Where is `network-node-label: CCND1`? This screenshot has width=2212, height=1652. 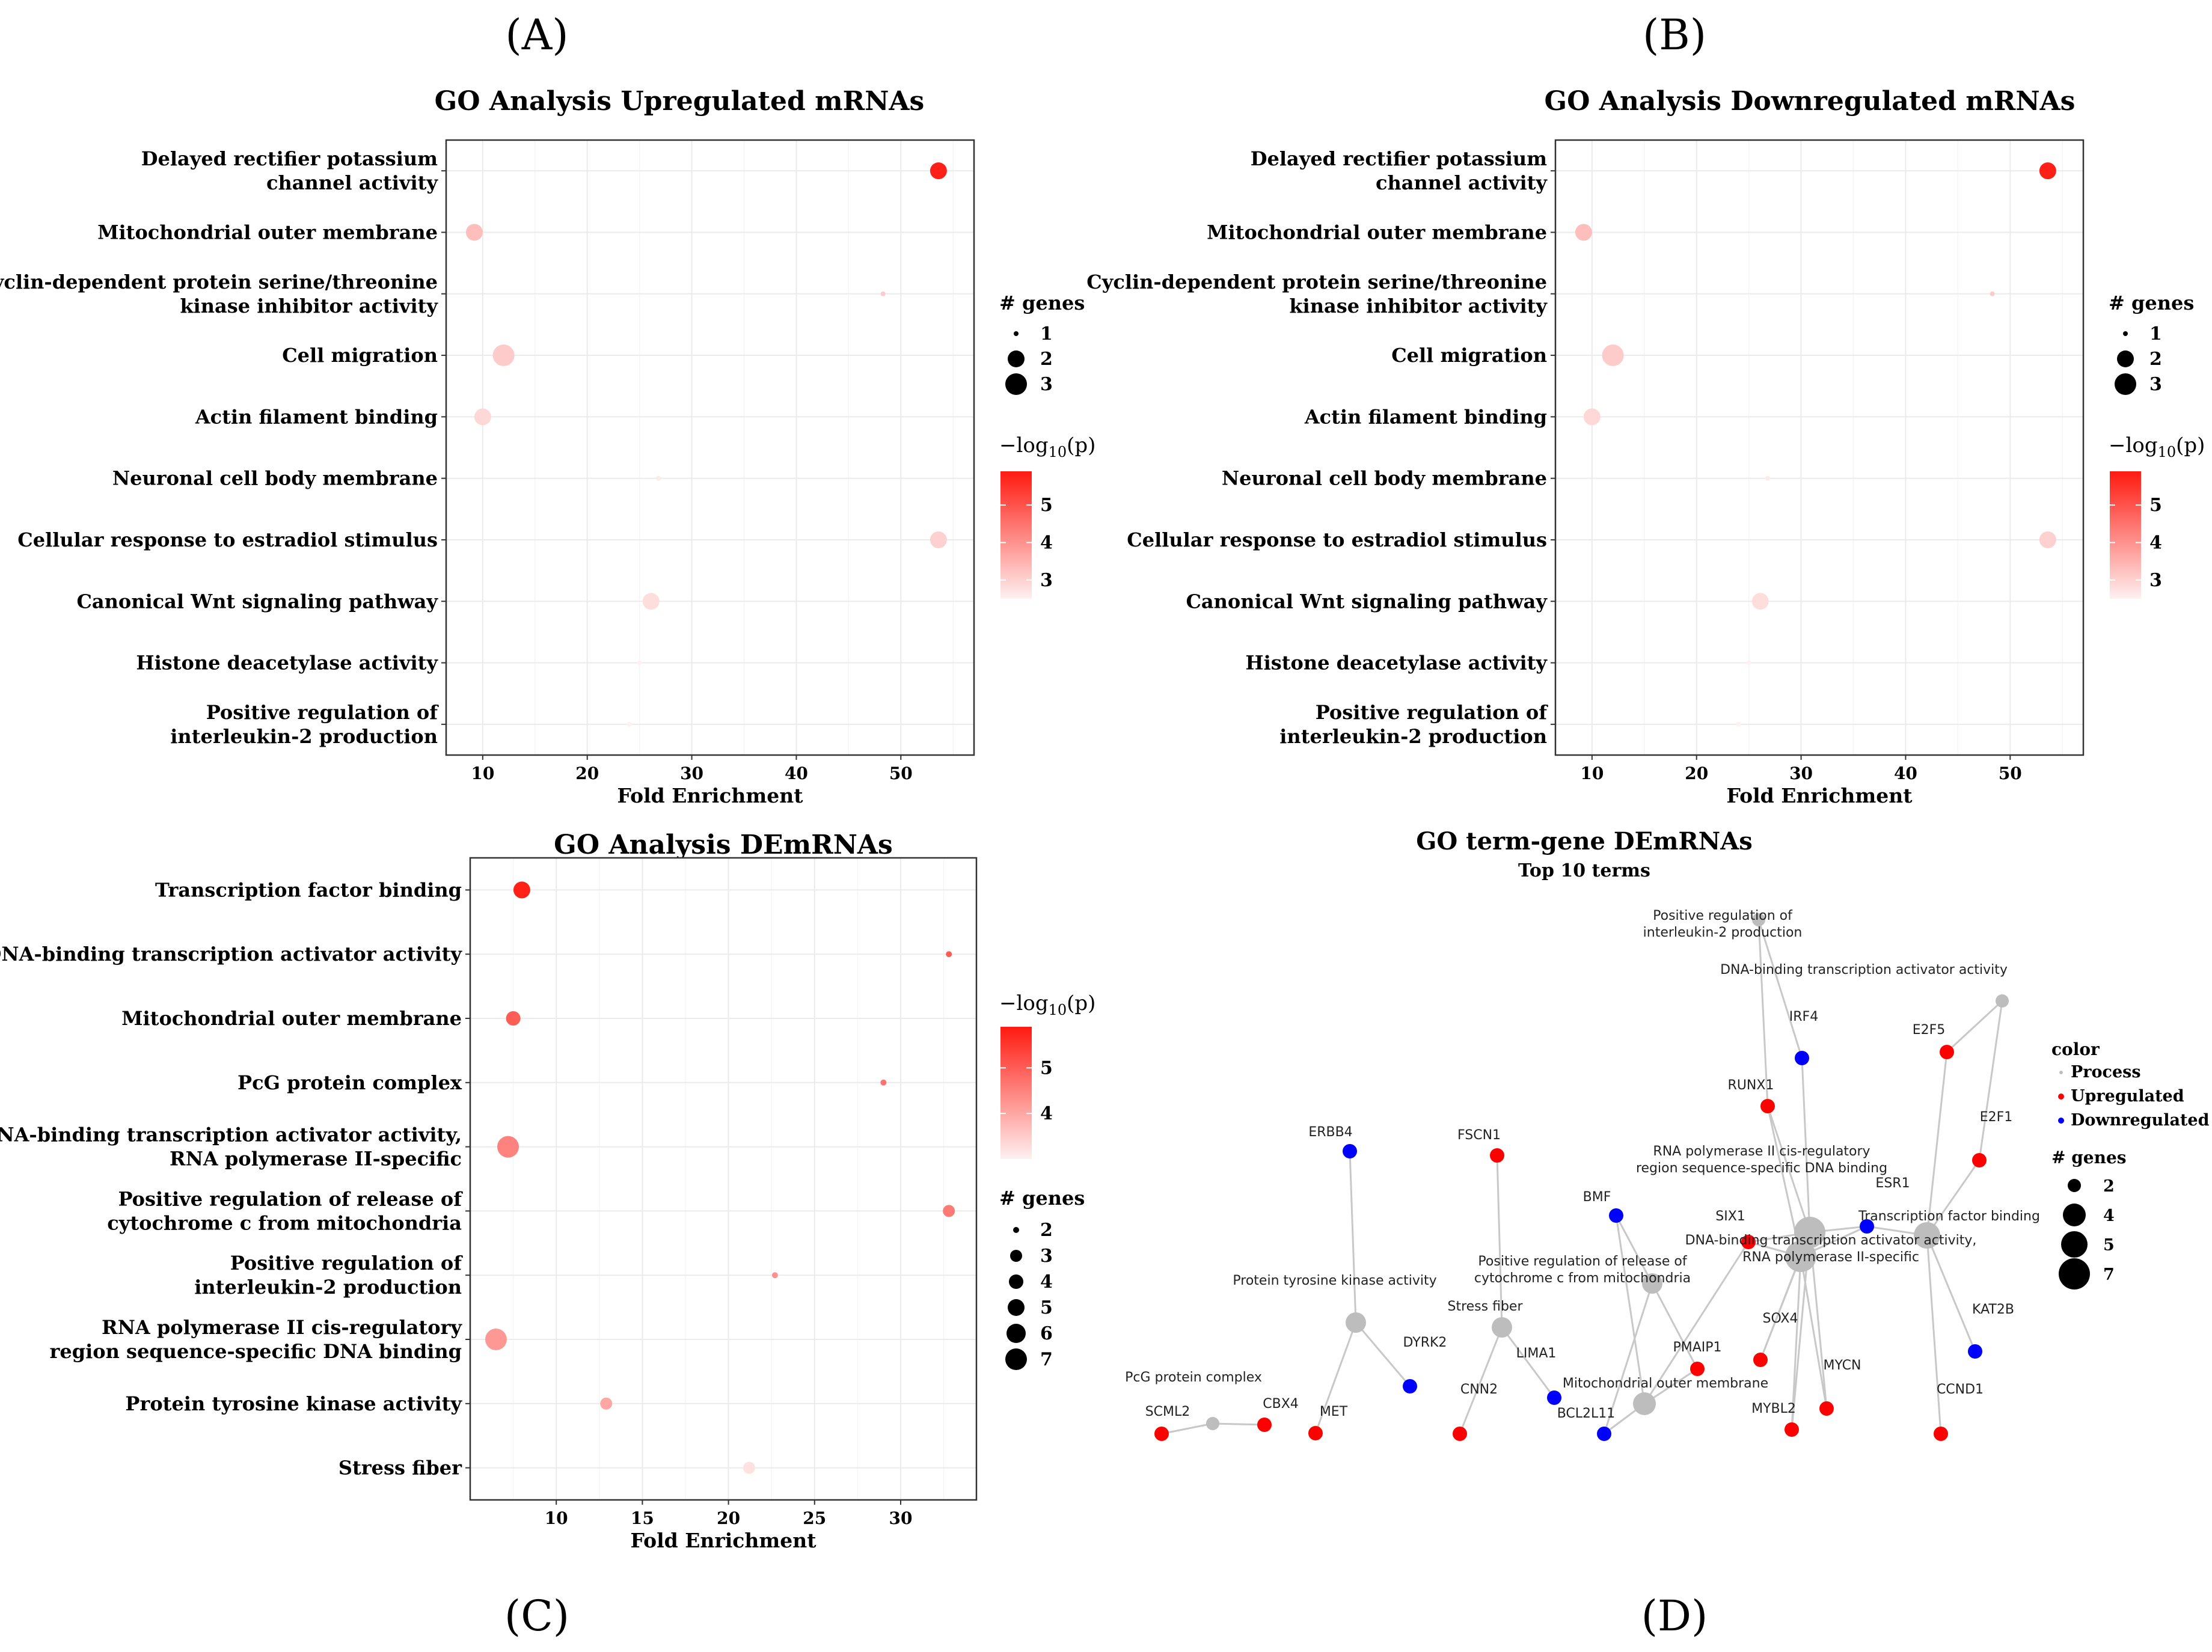
network-node-label: CCND1 is located at coordinates (1960, 1390).